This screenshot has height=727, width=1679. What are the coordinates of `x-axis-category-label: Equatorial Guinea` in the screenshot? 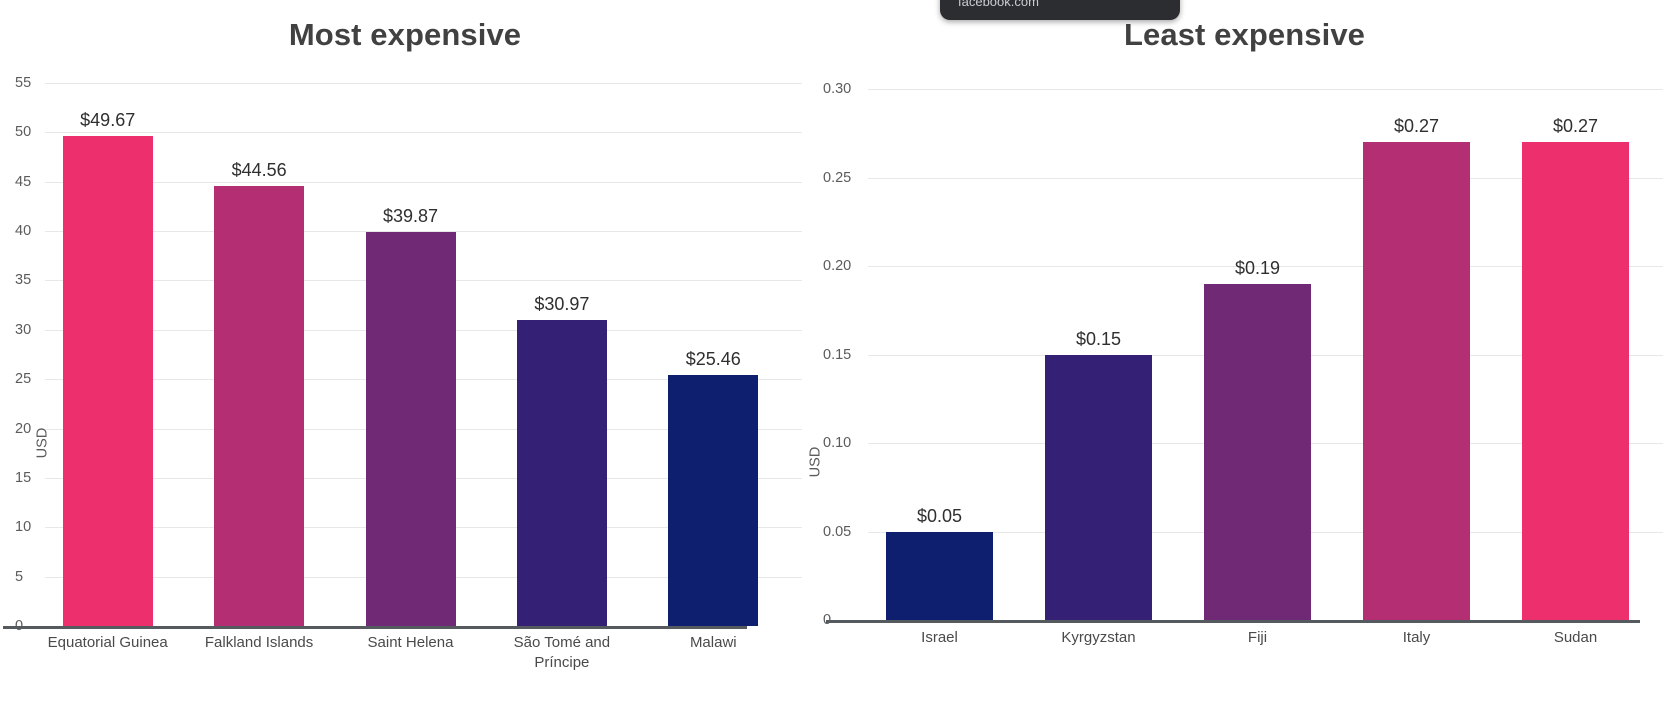 It's located at (107, 642).